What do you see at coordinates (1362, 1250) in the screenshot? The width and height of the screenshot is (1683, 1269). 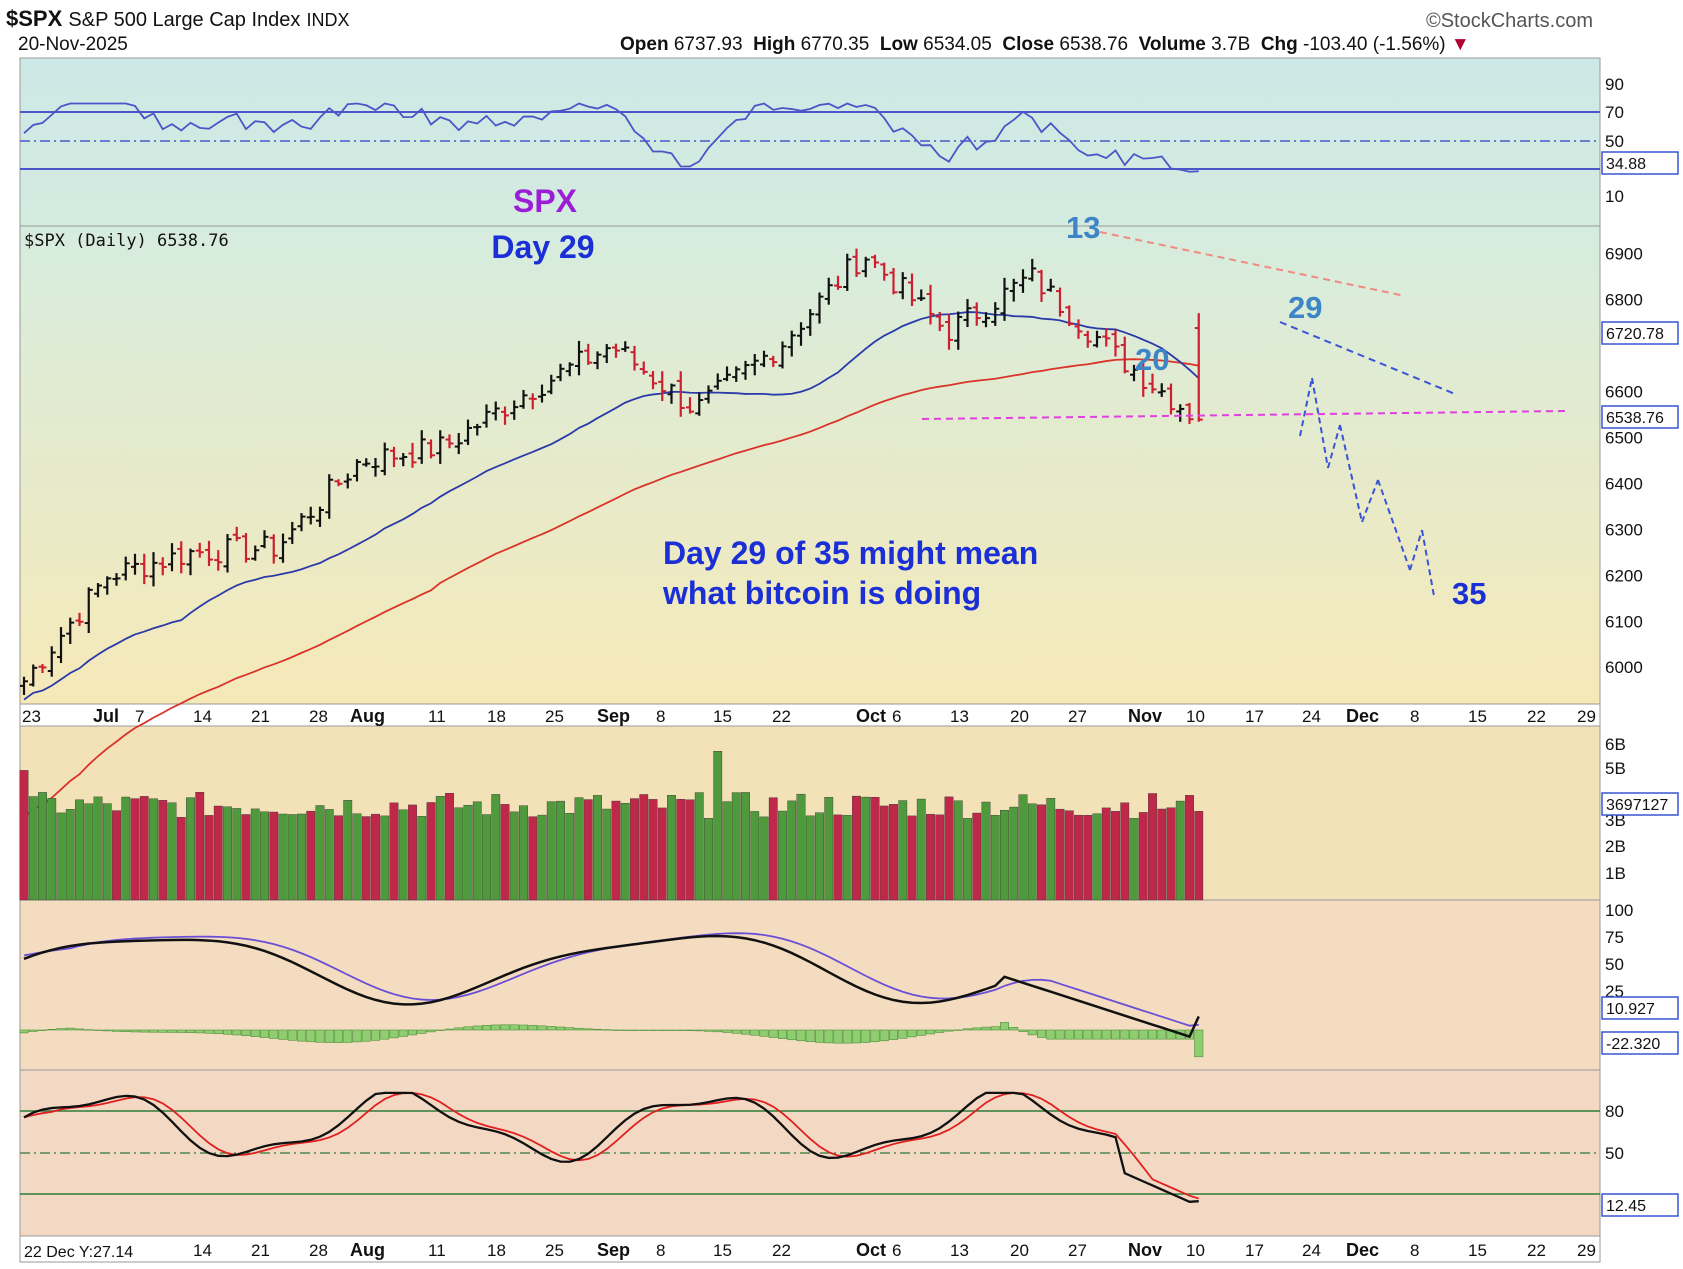 I see `bottom-x-tick-label: Dec` at bounding box center [1362, 1250].